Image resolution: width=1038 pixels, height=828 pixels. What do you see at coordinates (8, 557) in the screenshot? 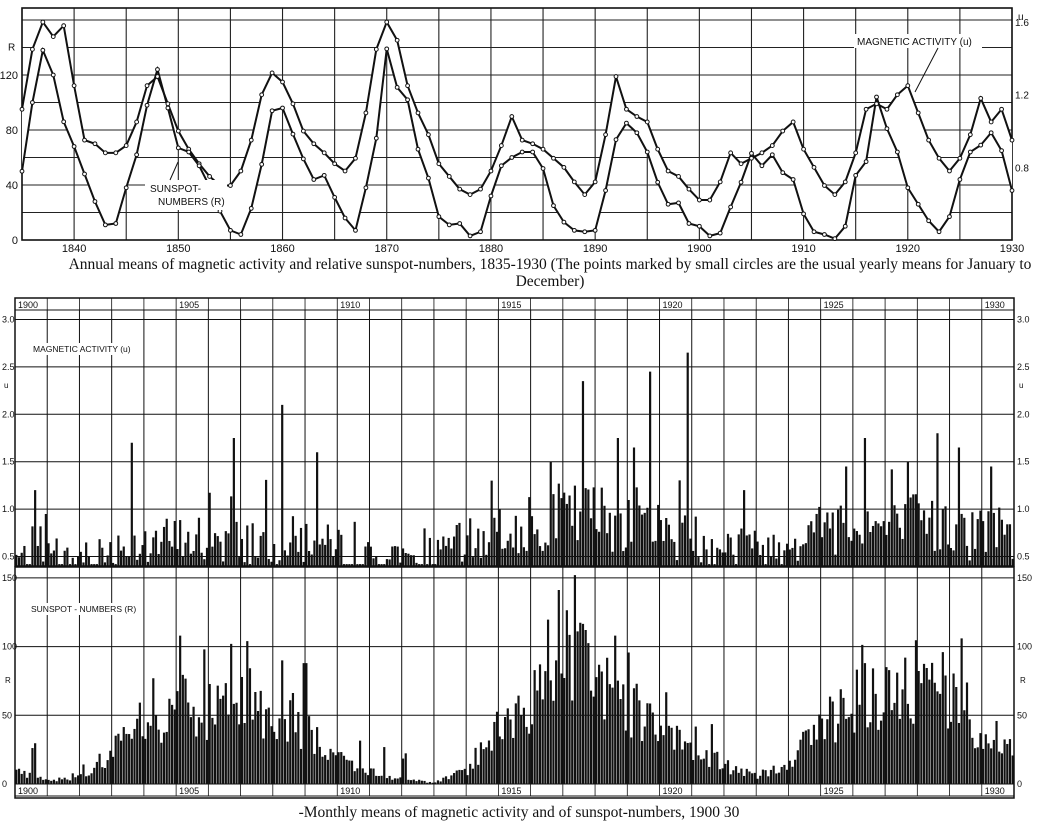
I see `y-left-tick-label: 0.5` at bounding box center [8, 557].